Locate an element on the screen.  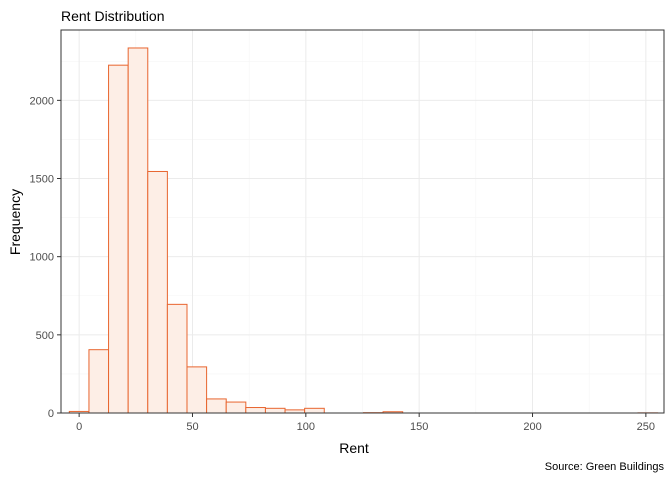
y-tick-label: 0 is located at coordinates (51, 414).